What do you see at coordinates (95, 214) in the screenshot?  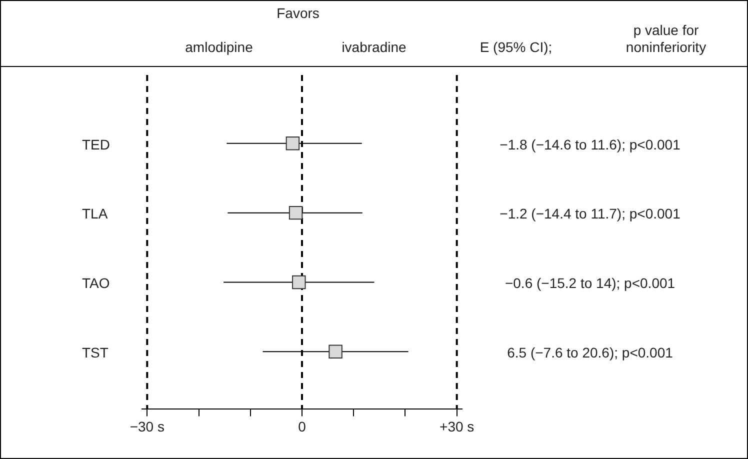 I see `y-tick-label: TLA` at bounding box center [95, 214].